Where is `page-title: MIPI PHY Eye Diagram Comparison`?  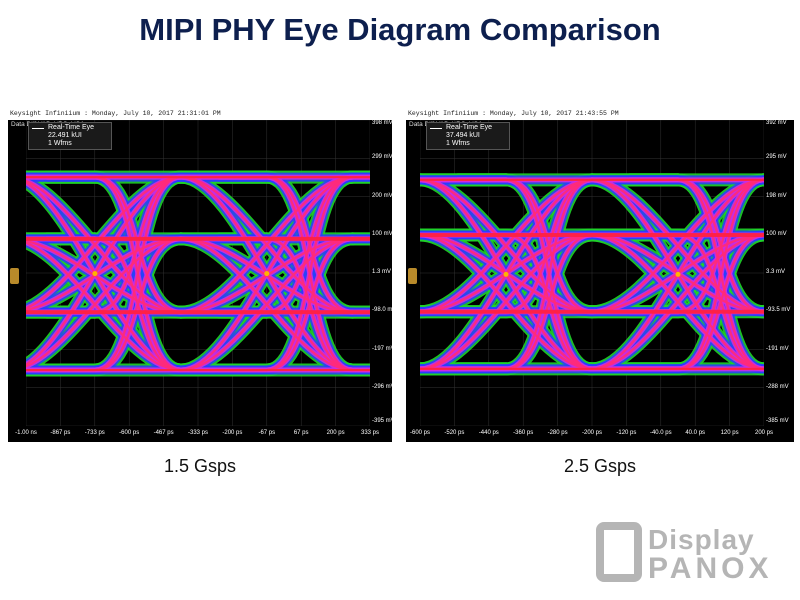
page-title: MIPI PHY Eye Diagram Comparison is located at coordinates (400, 29).